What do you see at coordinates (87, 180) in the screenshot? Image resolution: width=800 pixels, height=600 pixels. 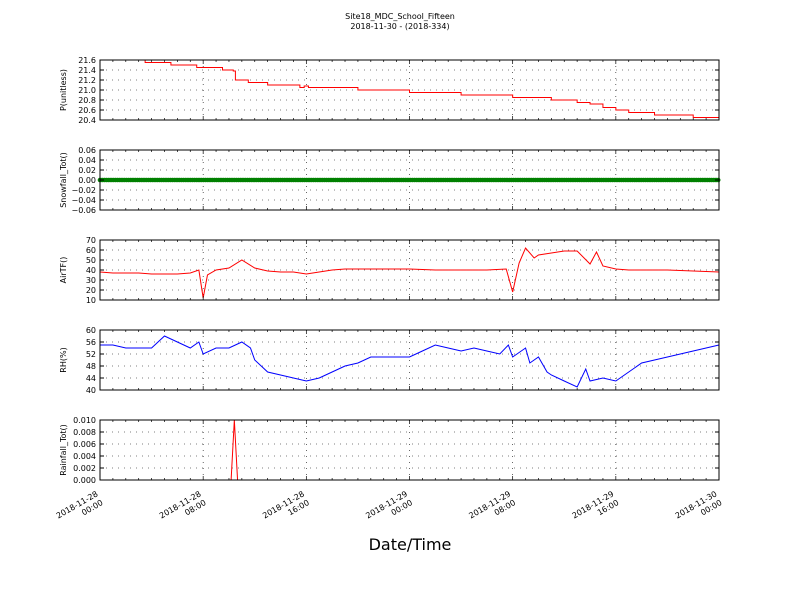 I see `y-tick-label: 0.00` at bounding box center [87, 180].